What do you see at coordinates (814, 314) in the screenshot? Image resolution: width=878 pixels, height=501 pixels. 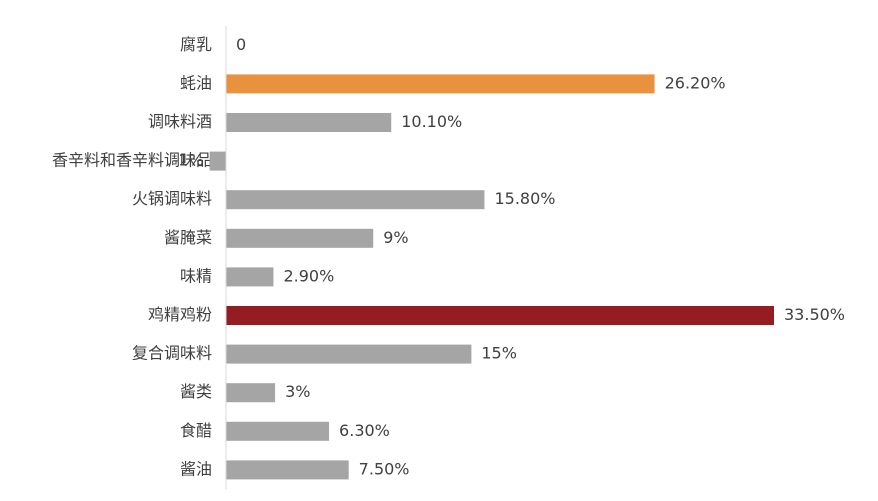 I see `value-label: 33.50%` at bounding box center [814, 314].